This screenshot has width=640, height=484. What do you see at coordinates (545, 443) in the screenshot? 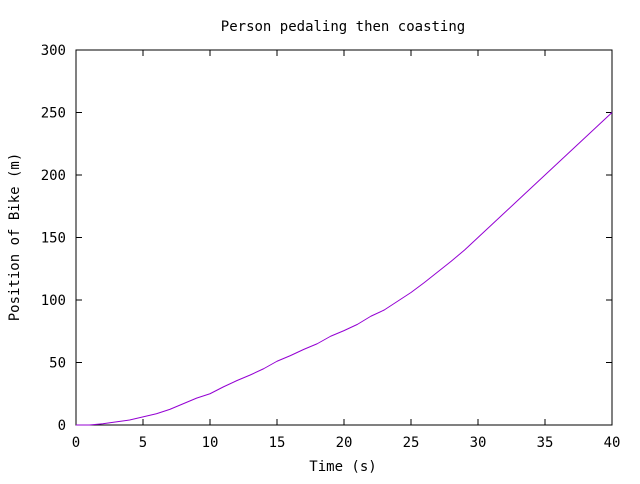
I see `x-tick-label: 35` at bounding box center [545, 443].